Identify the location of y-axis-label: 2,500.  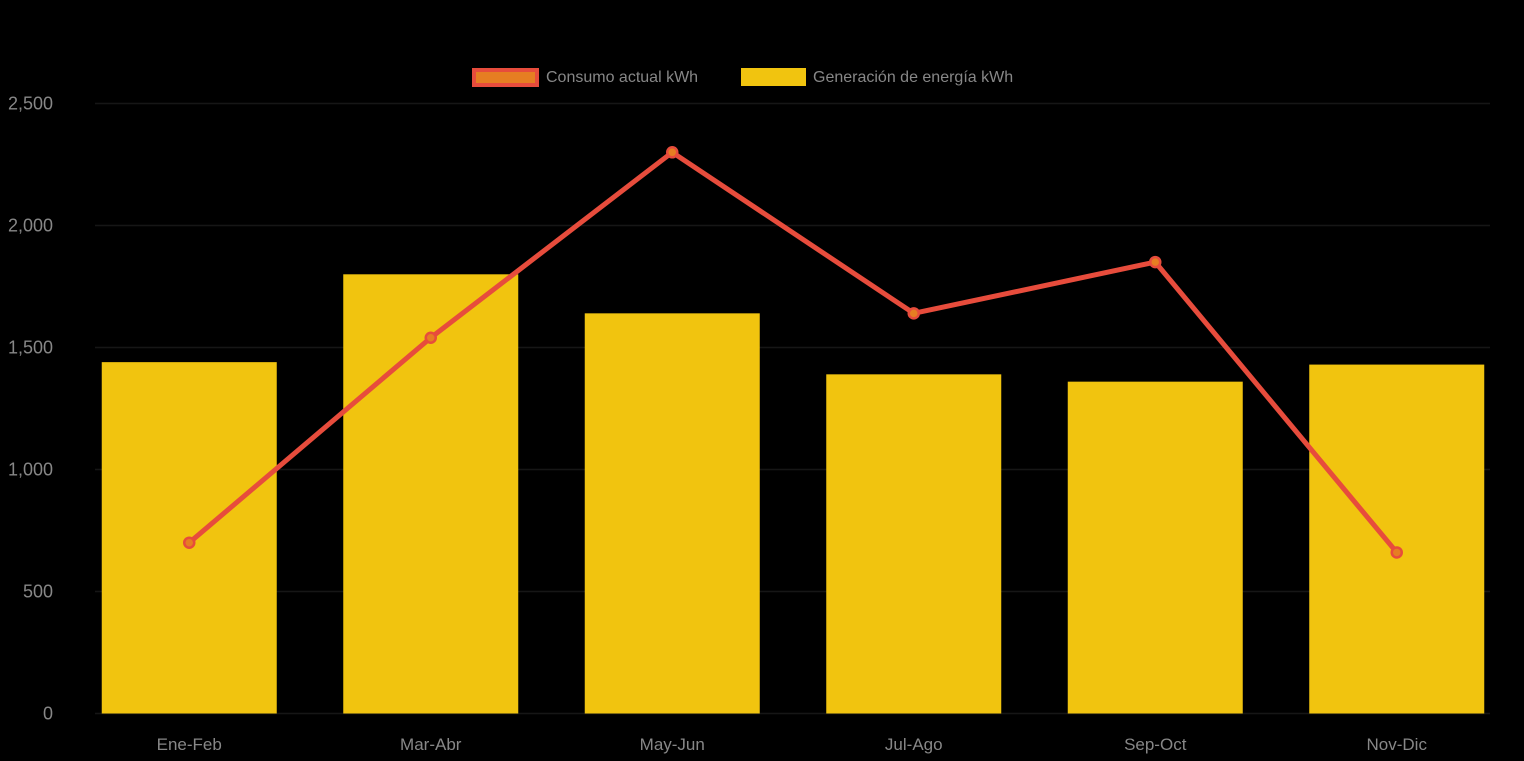
(30, 104).